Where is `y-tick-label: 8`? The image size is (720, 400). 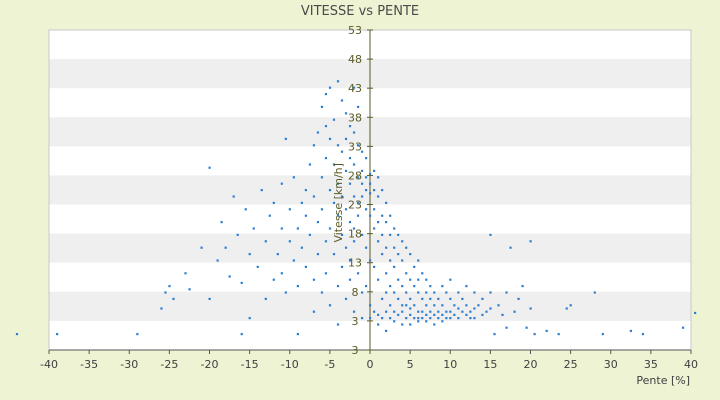
y-tick-label: 8 is located at coordinates (355, 292).